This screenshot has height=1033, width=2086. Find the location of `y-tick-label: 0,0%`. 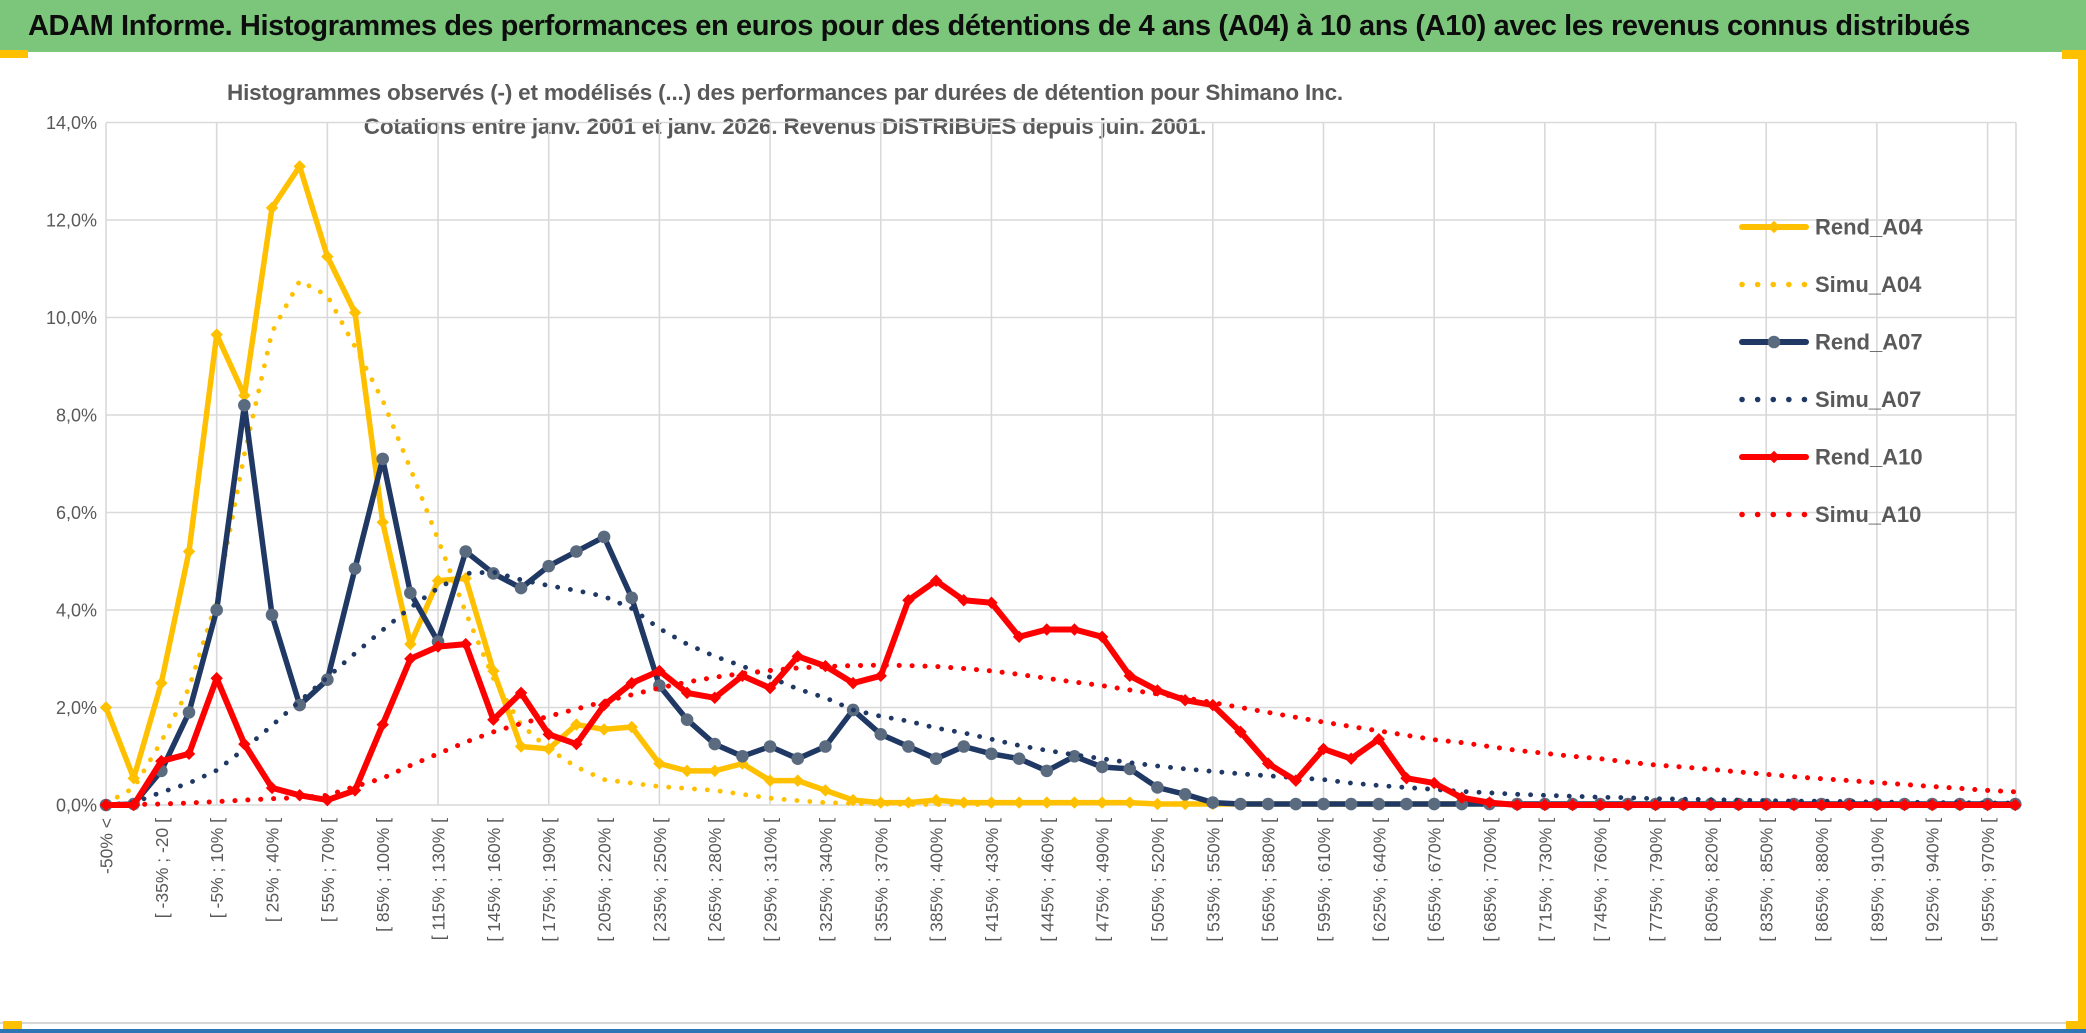

y-tick-label: 0,0% is located at coordinates (76, 806).